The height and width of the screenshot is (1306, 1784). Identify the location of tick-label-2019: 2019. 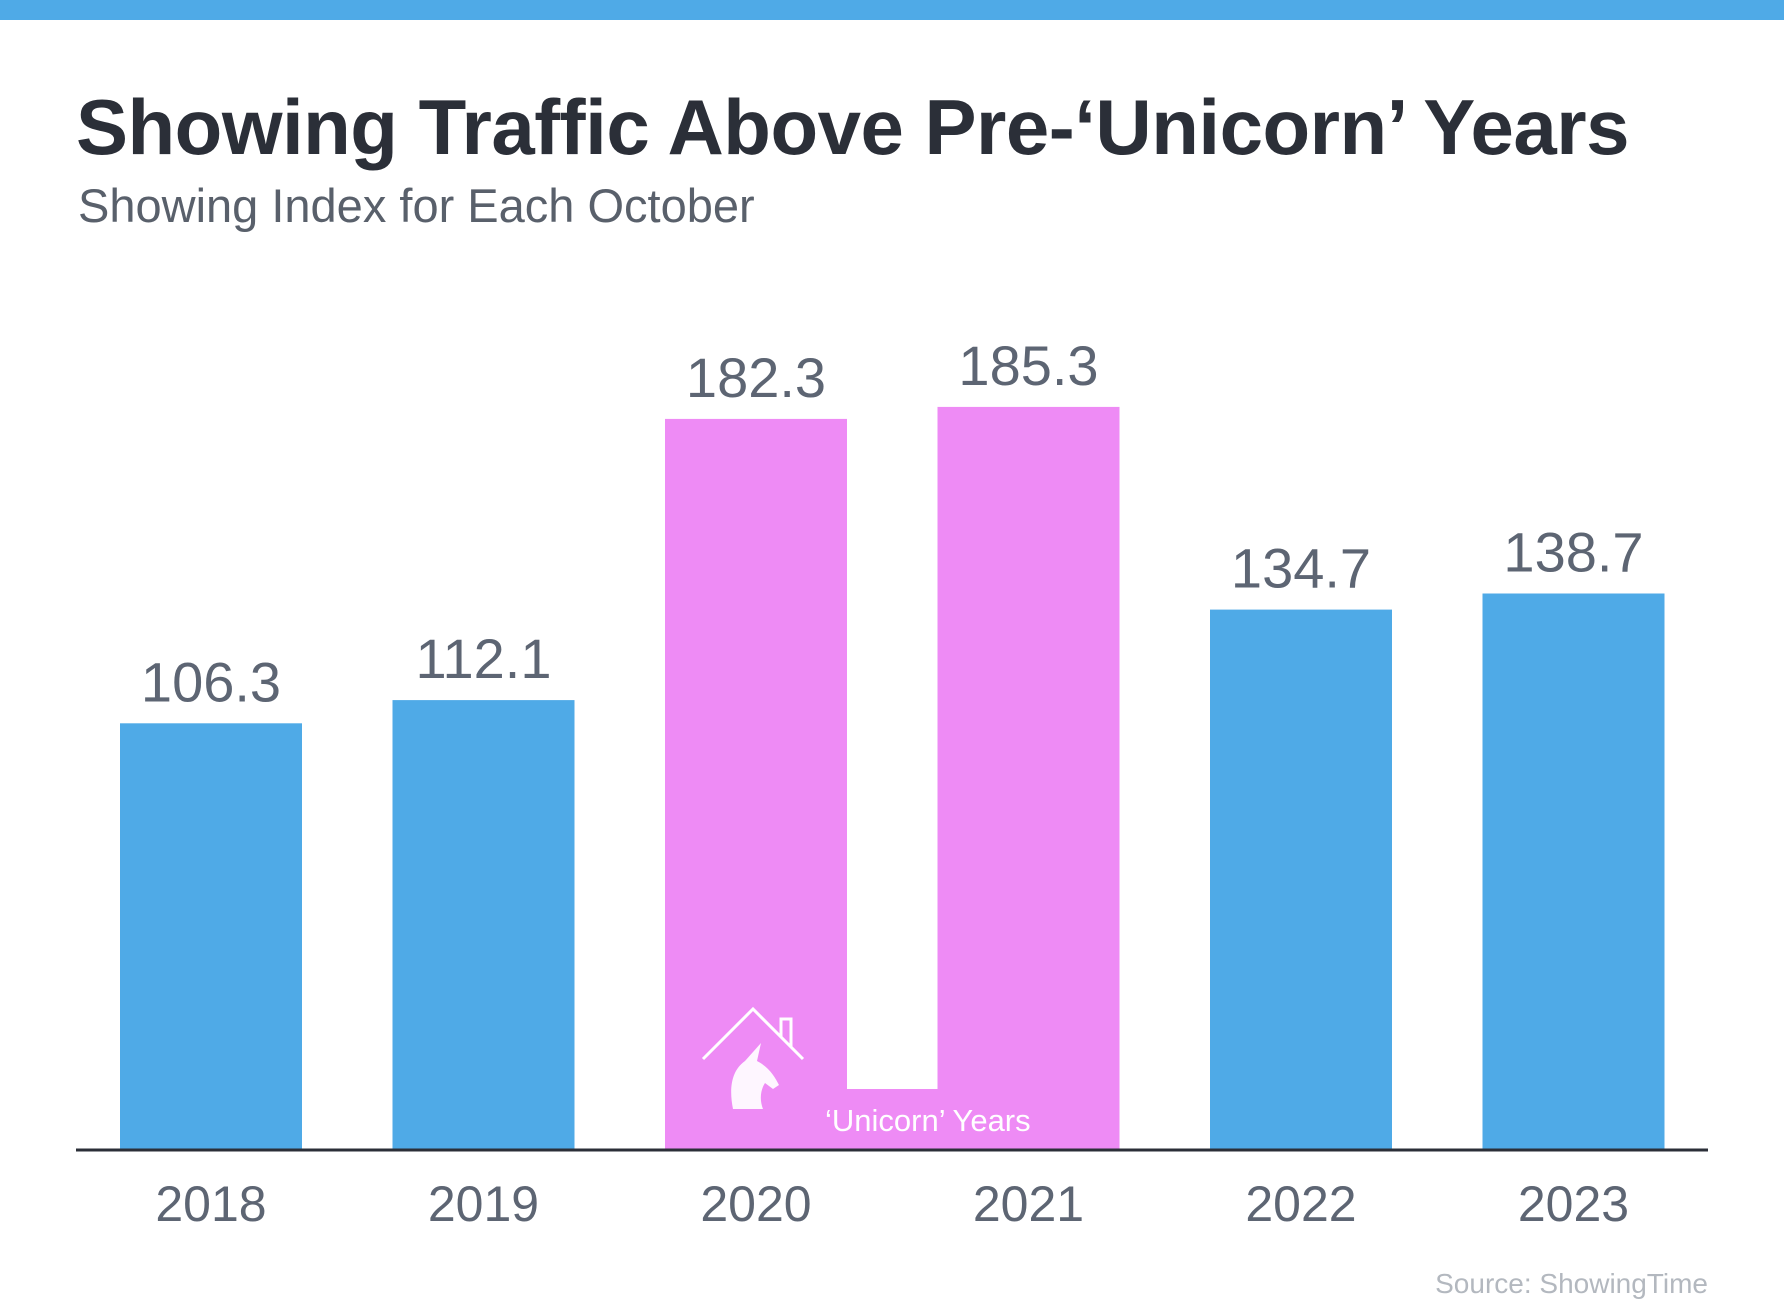
(483, 1204).